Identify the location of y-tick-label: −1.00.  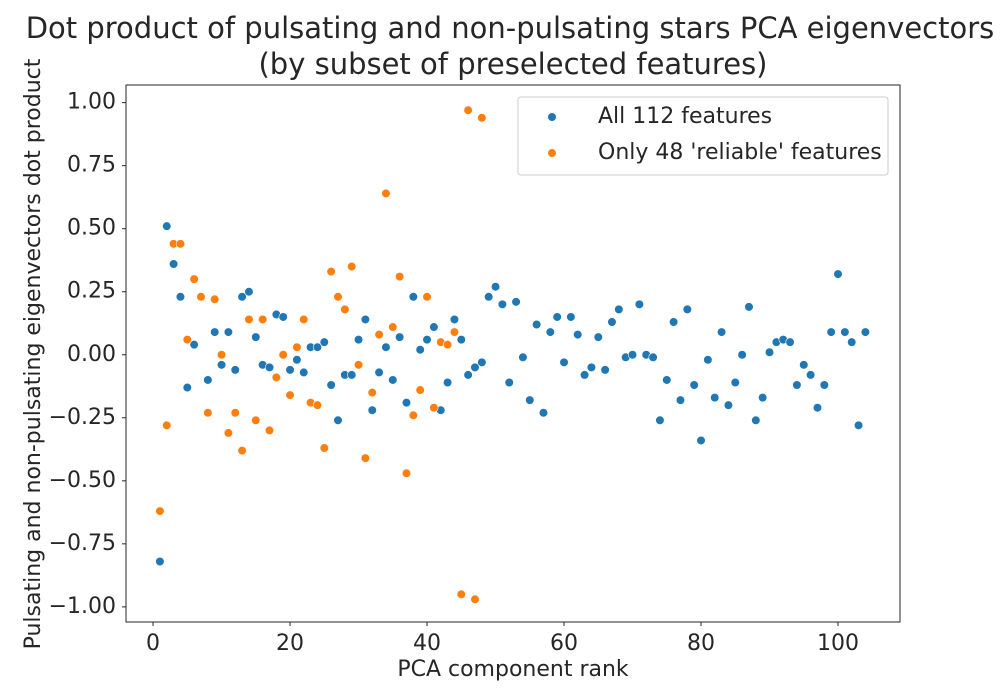
(82, 606).